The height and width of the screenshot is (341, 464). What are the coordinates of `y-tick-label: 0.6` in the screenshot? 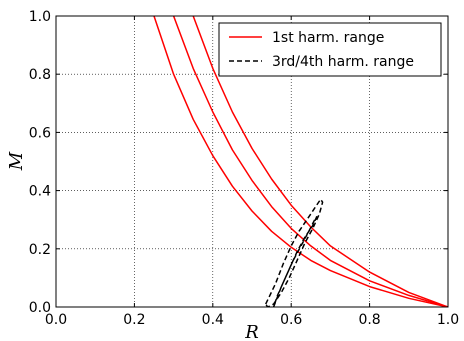 It's located at (40, 133).